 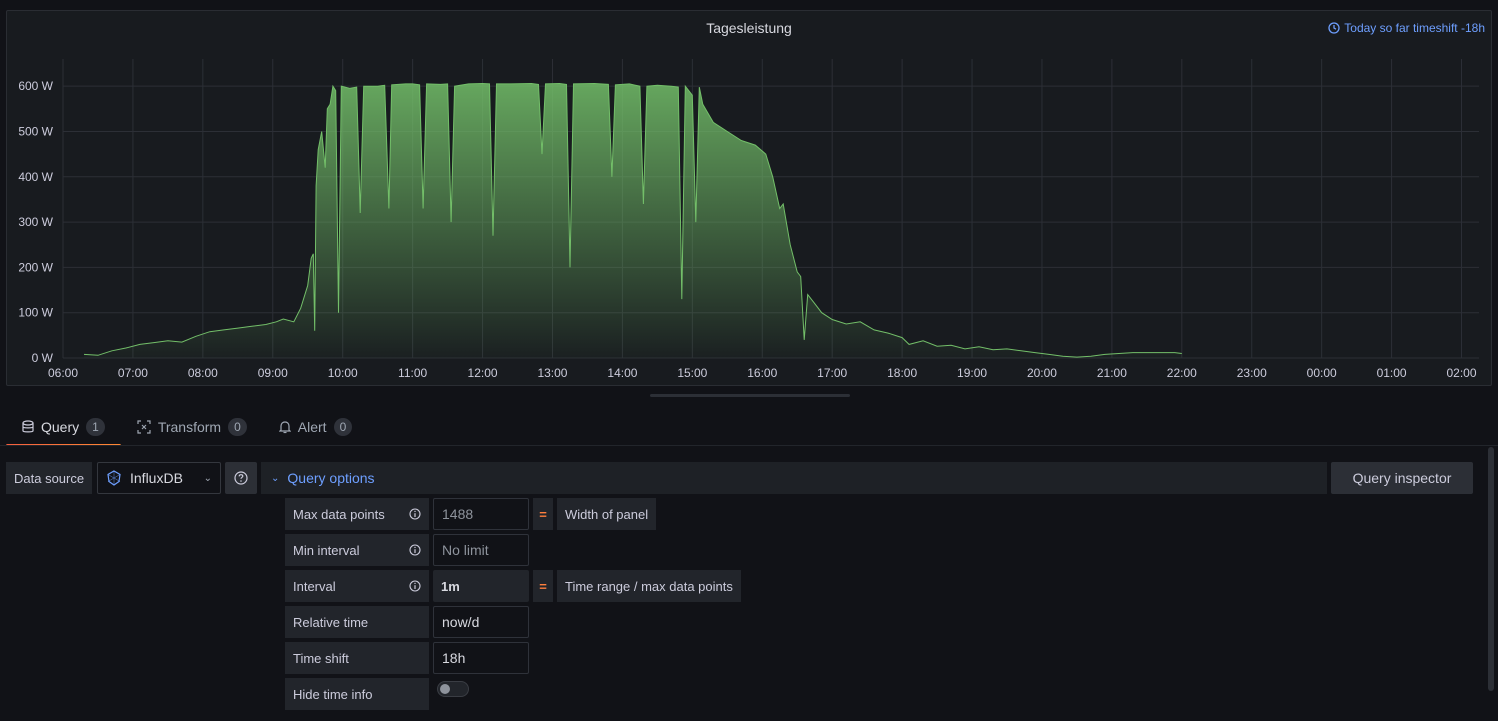 I want to click on bell-icon, so click(x=284, y=427).